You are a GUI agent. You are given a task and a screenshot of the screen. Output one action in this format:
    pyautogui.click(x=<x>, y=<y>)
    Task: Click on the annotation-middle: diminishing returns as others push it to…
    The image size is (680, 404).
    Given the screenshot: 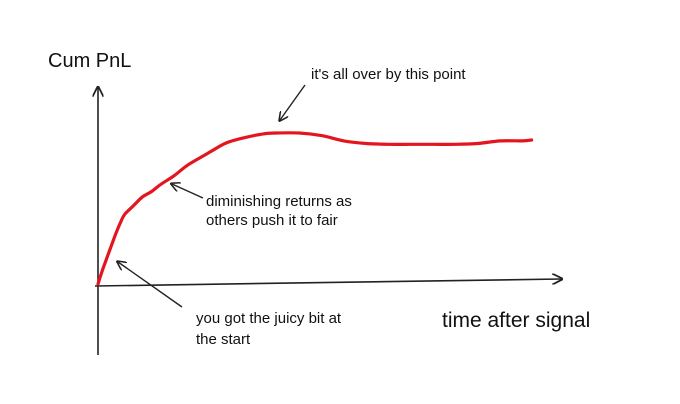 What is the action you would take?
    pyautogui.click(x=281, y=211)
    